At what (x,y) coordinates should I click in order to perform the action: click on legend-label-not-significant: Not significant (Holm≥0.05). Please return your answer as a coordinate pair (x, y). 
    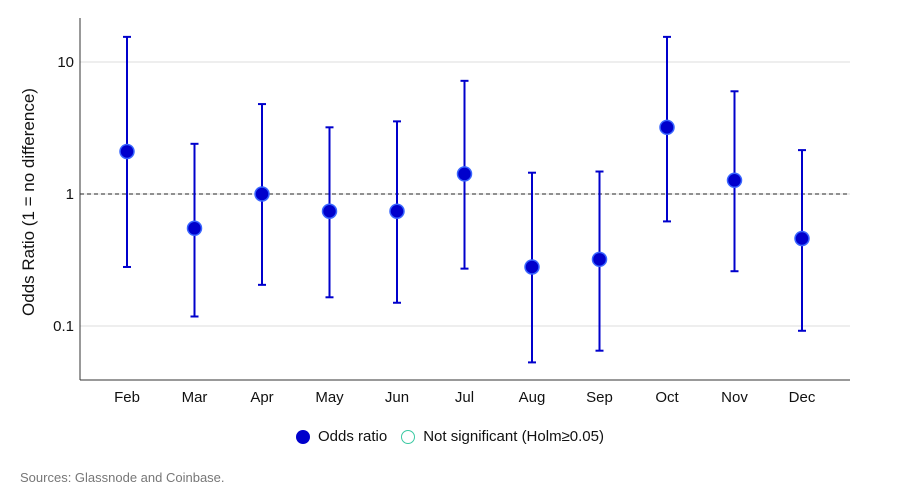
    Looking at the image, I should click on (513, 436).